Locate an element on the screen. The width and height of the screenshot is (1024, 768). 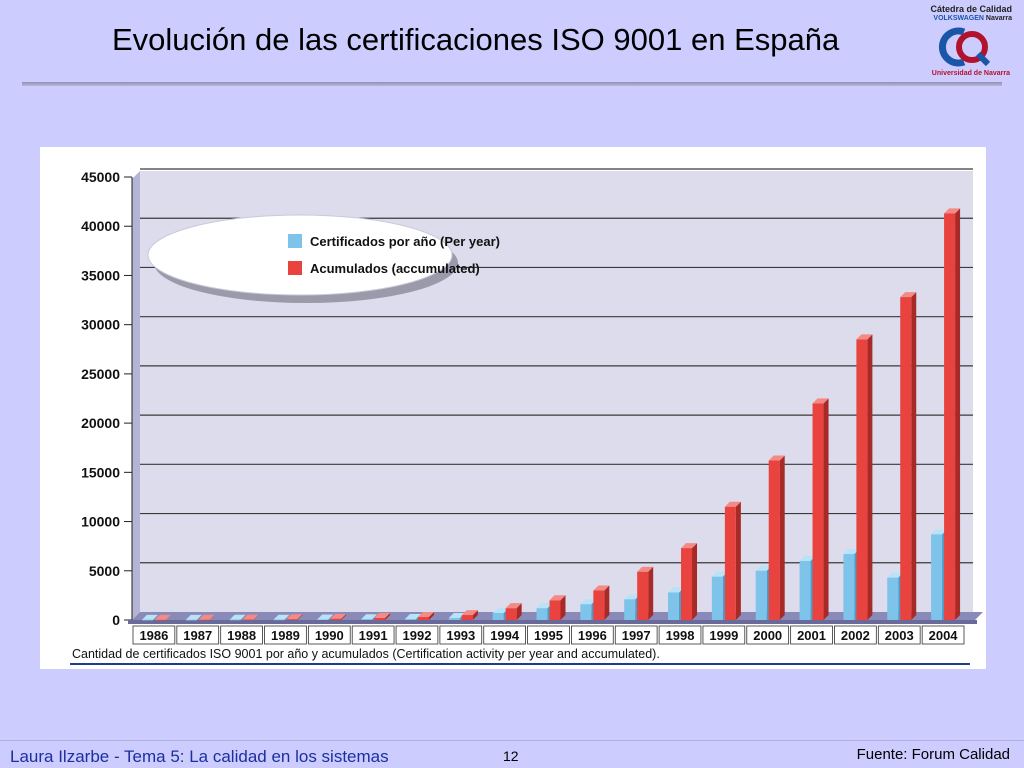
page-number: 12 is located at coordinates (511, 756).